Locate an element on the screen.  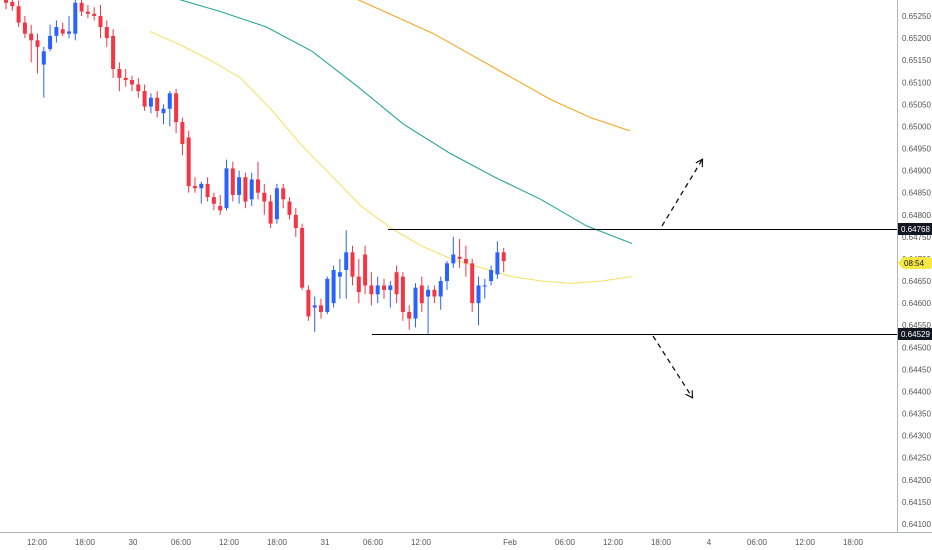
y-tick-label: 0.64250 is located at coordinates (916, 458).